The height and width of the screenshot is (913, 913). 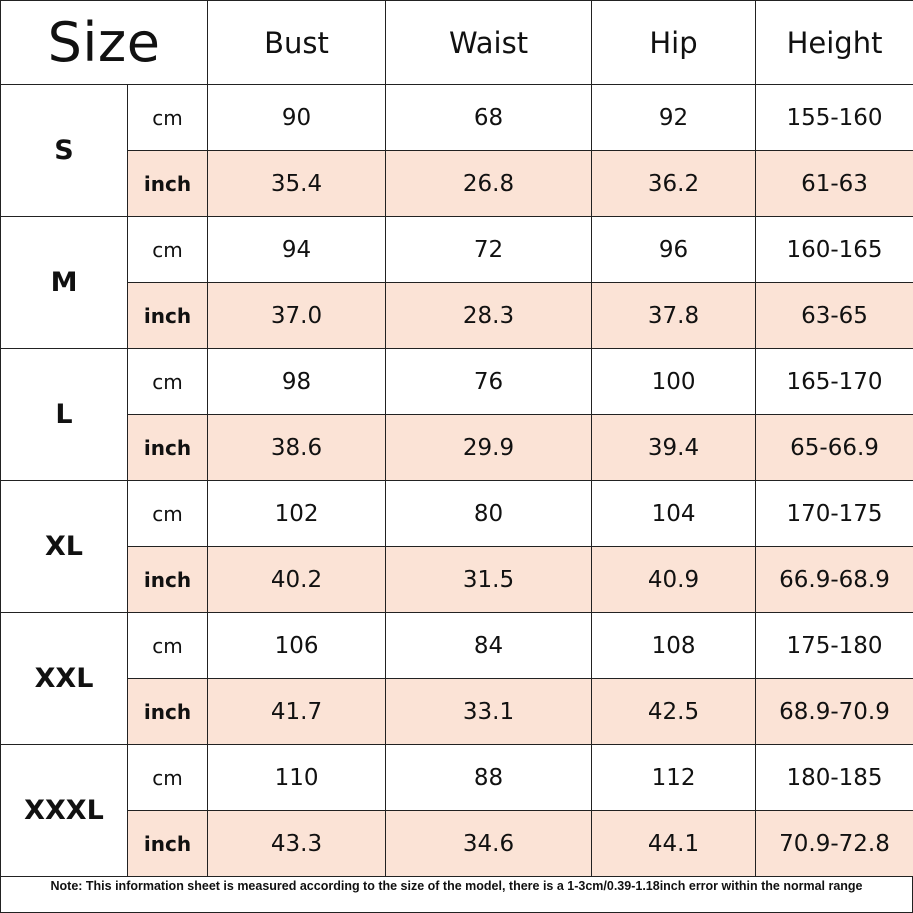 What do you see at coordinates (834, 843) in the screenshot?
I see `height-inch-value: 70.9-72.8` at bounding box center [834, 843].